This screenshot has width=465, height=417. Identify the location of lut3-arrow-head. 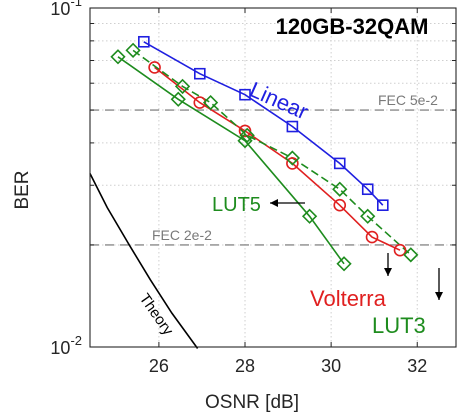
(439, 296).